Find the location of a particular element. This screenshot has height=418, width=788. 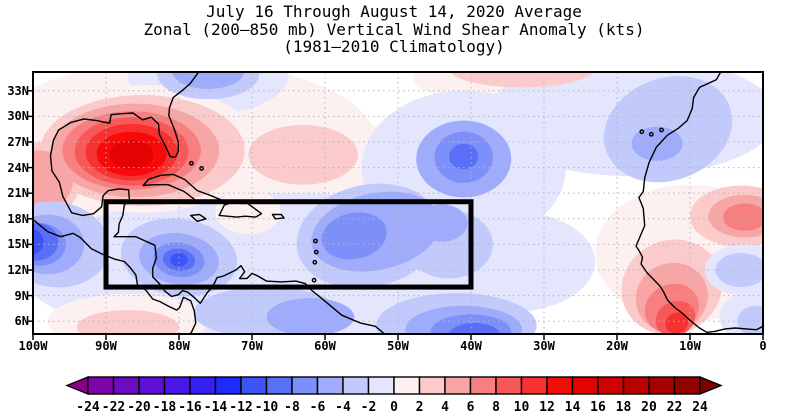

colorbar-label: 20 is located at coordinates (649, 407).